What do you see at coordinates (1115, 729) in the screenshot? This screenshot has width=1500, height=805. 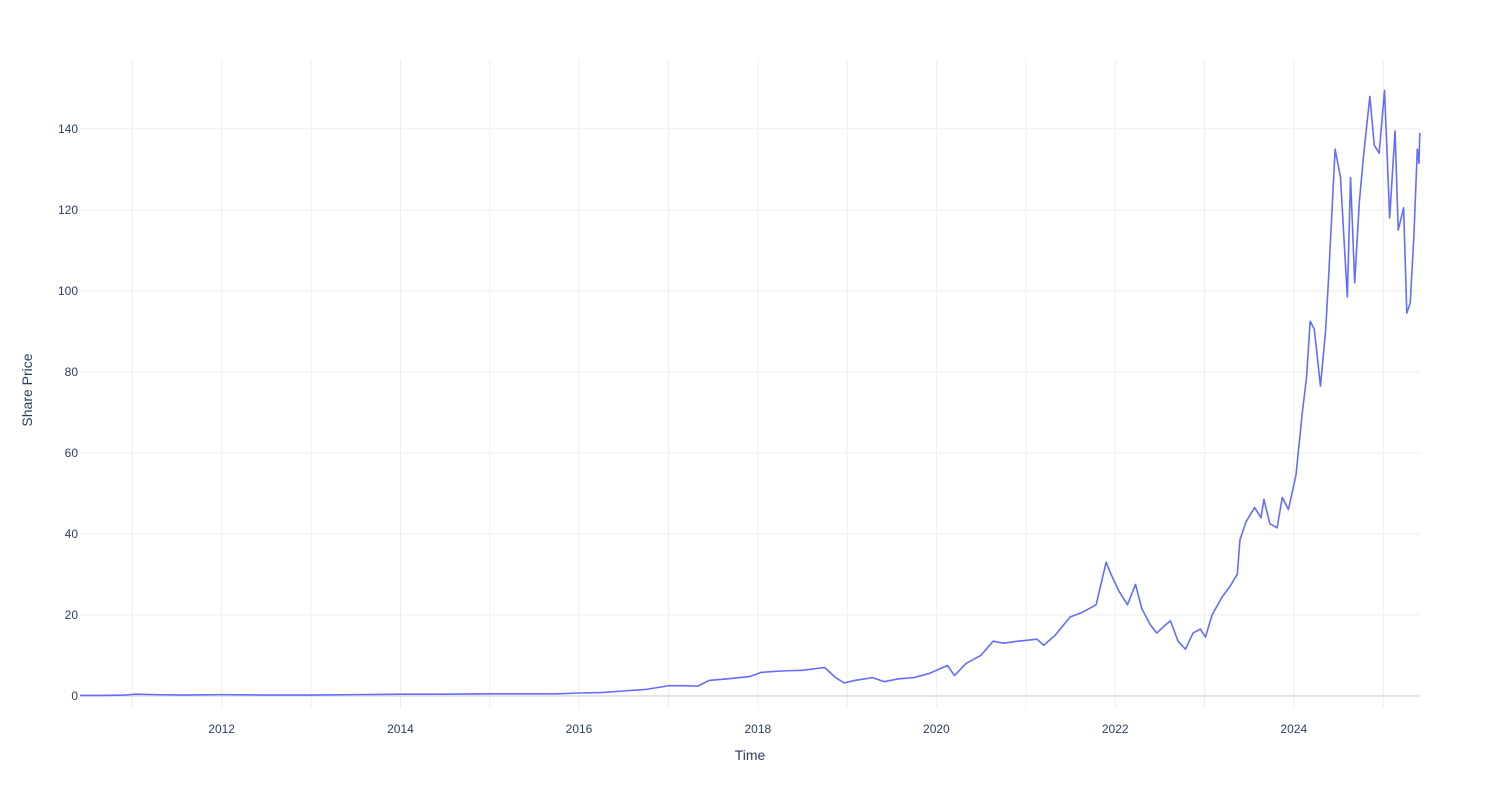 I see `x-tick-label: 2022` at bounding box center [1115, 729].